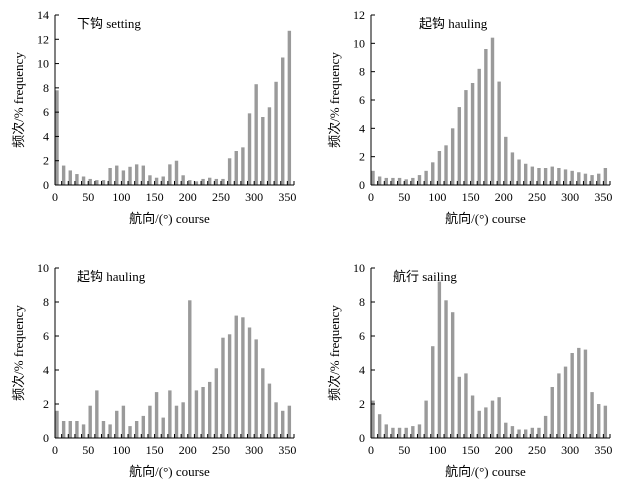 The width and height of the screenshot is (625, 484). Describe the element at coordinates (453, 23) in the screenshot. I see `panel-title: 起钩 hauling` at that location.